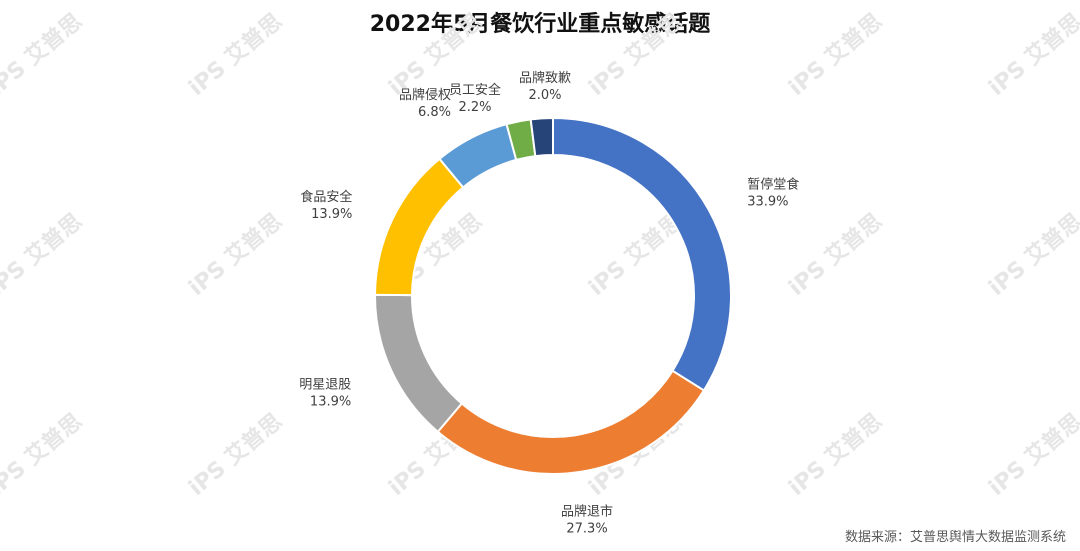  Describe the element at coordinates (586, 528) in the screenshot. I see `slice-value-2: 27.3%` at that location.